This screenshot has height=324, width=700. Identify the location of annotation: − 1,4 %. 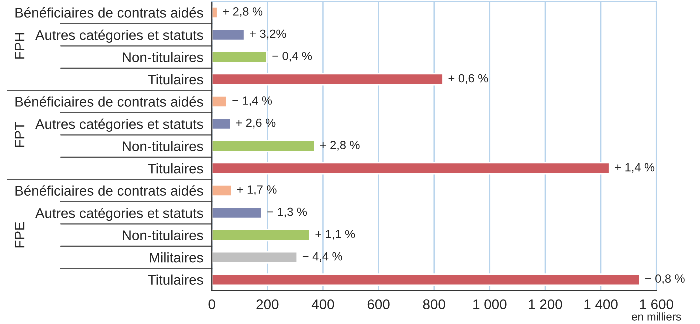
(252, 101).